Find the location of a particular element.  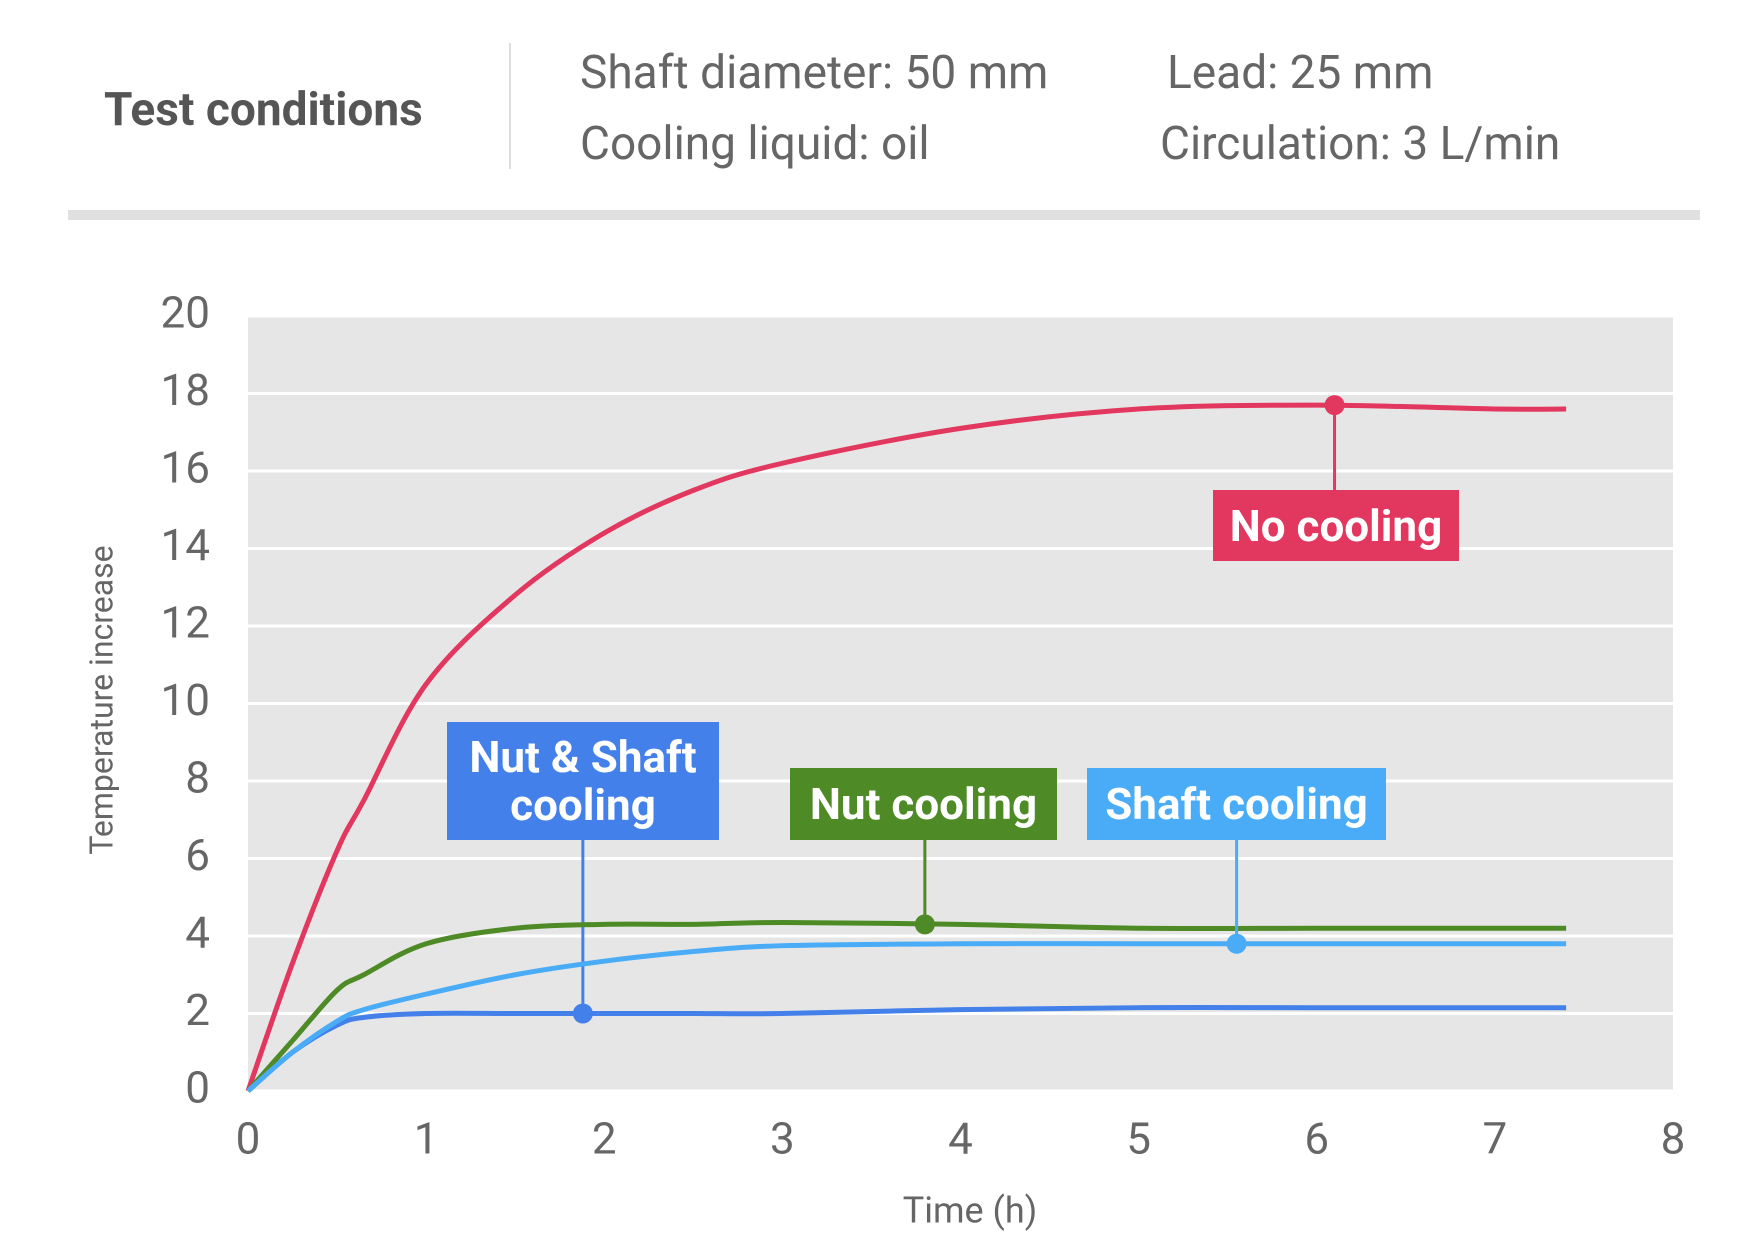

x-tick-label: 1 is located at coordinates (426, 1139).